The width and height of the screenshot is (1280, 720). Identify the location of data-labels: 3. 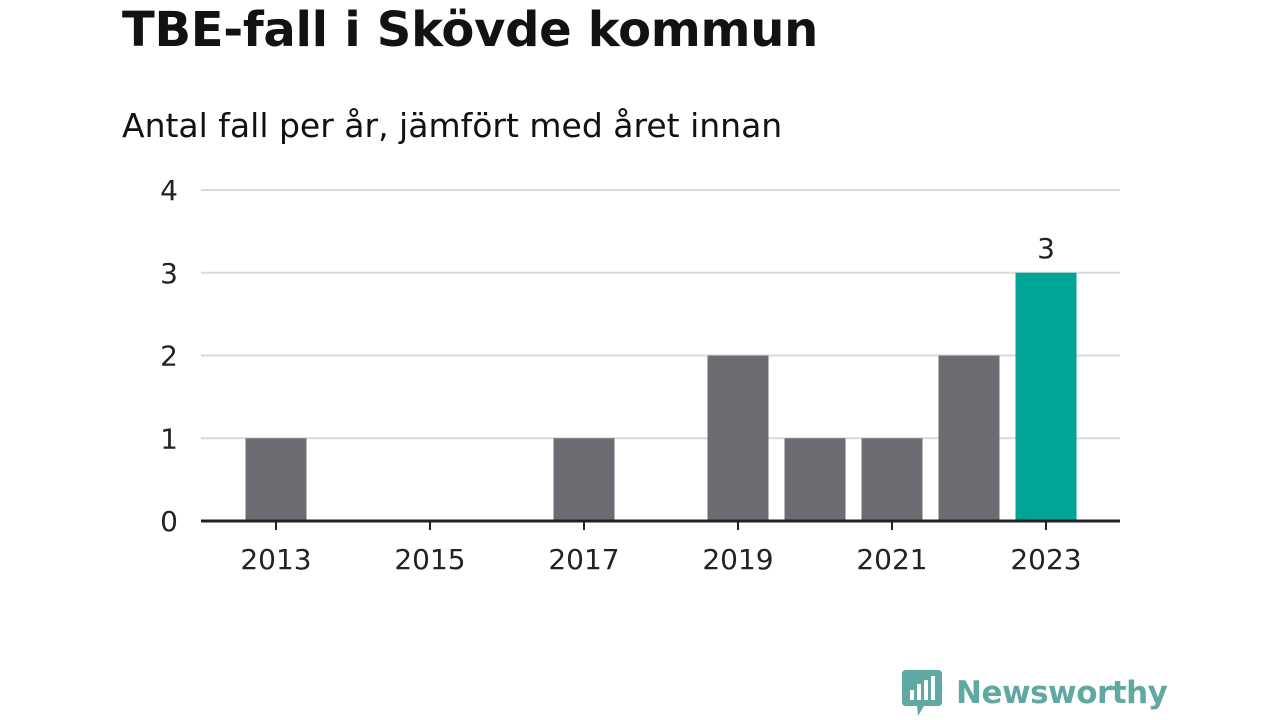
(1046, 248).